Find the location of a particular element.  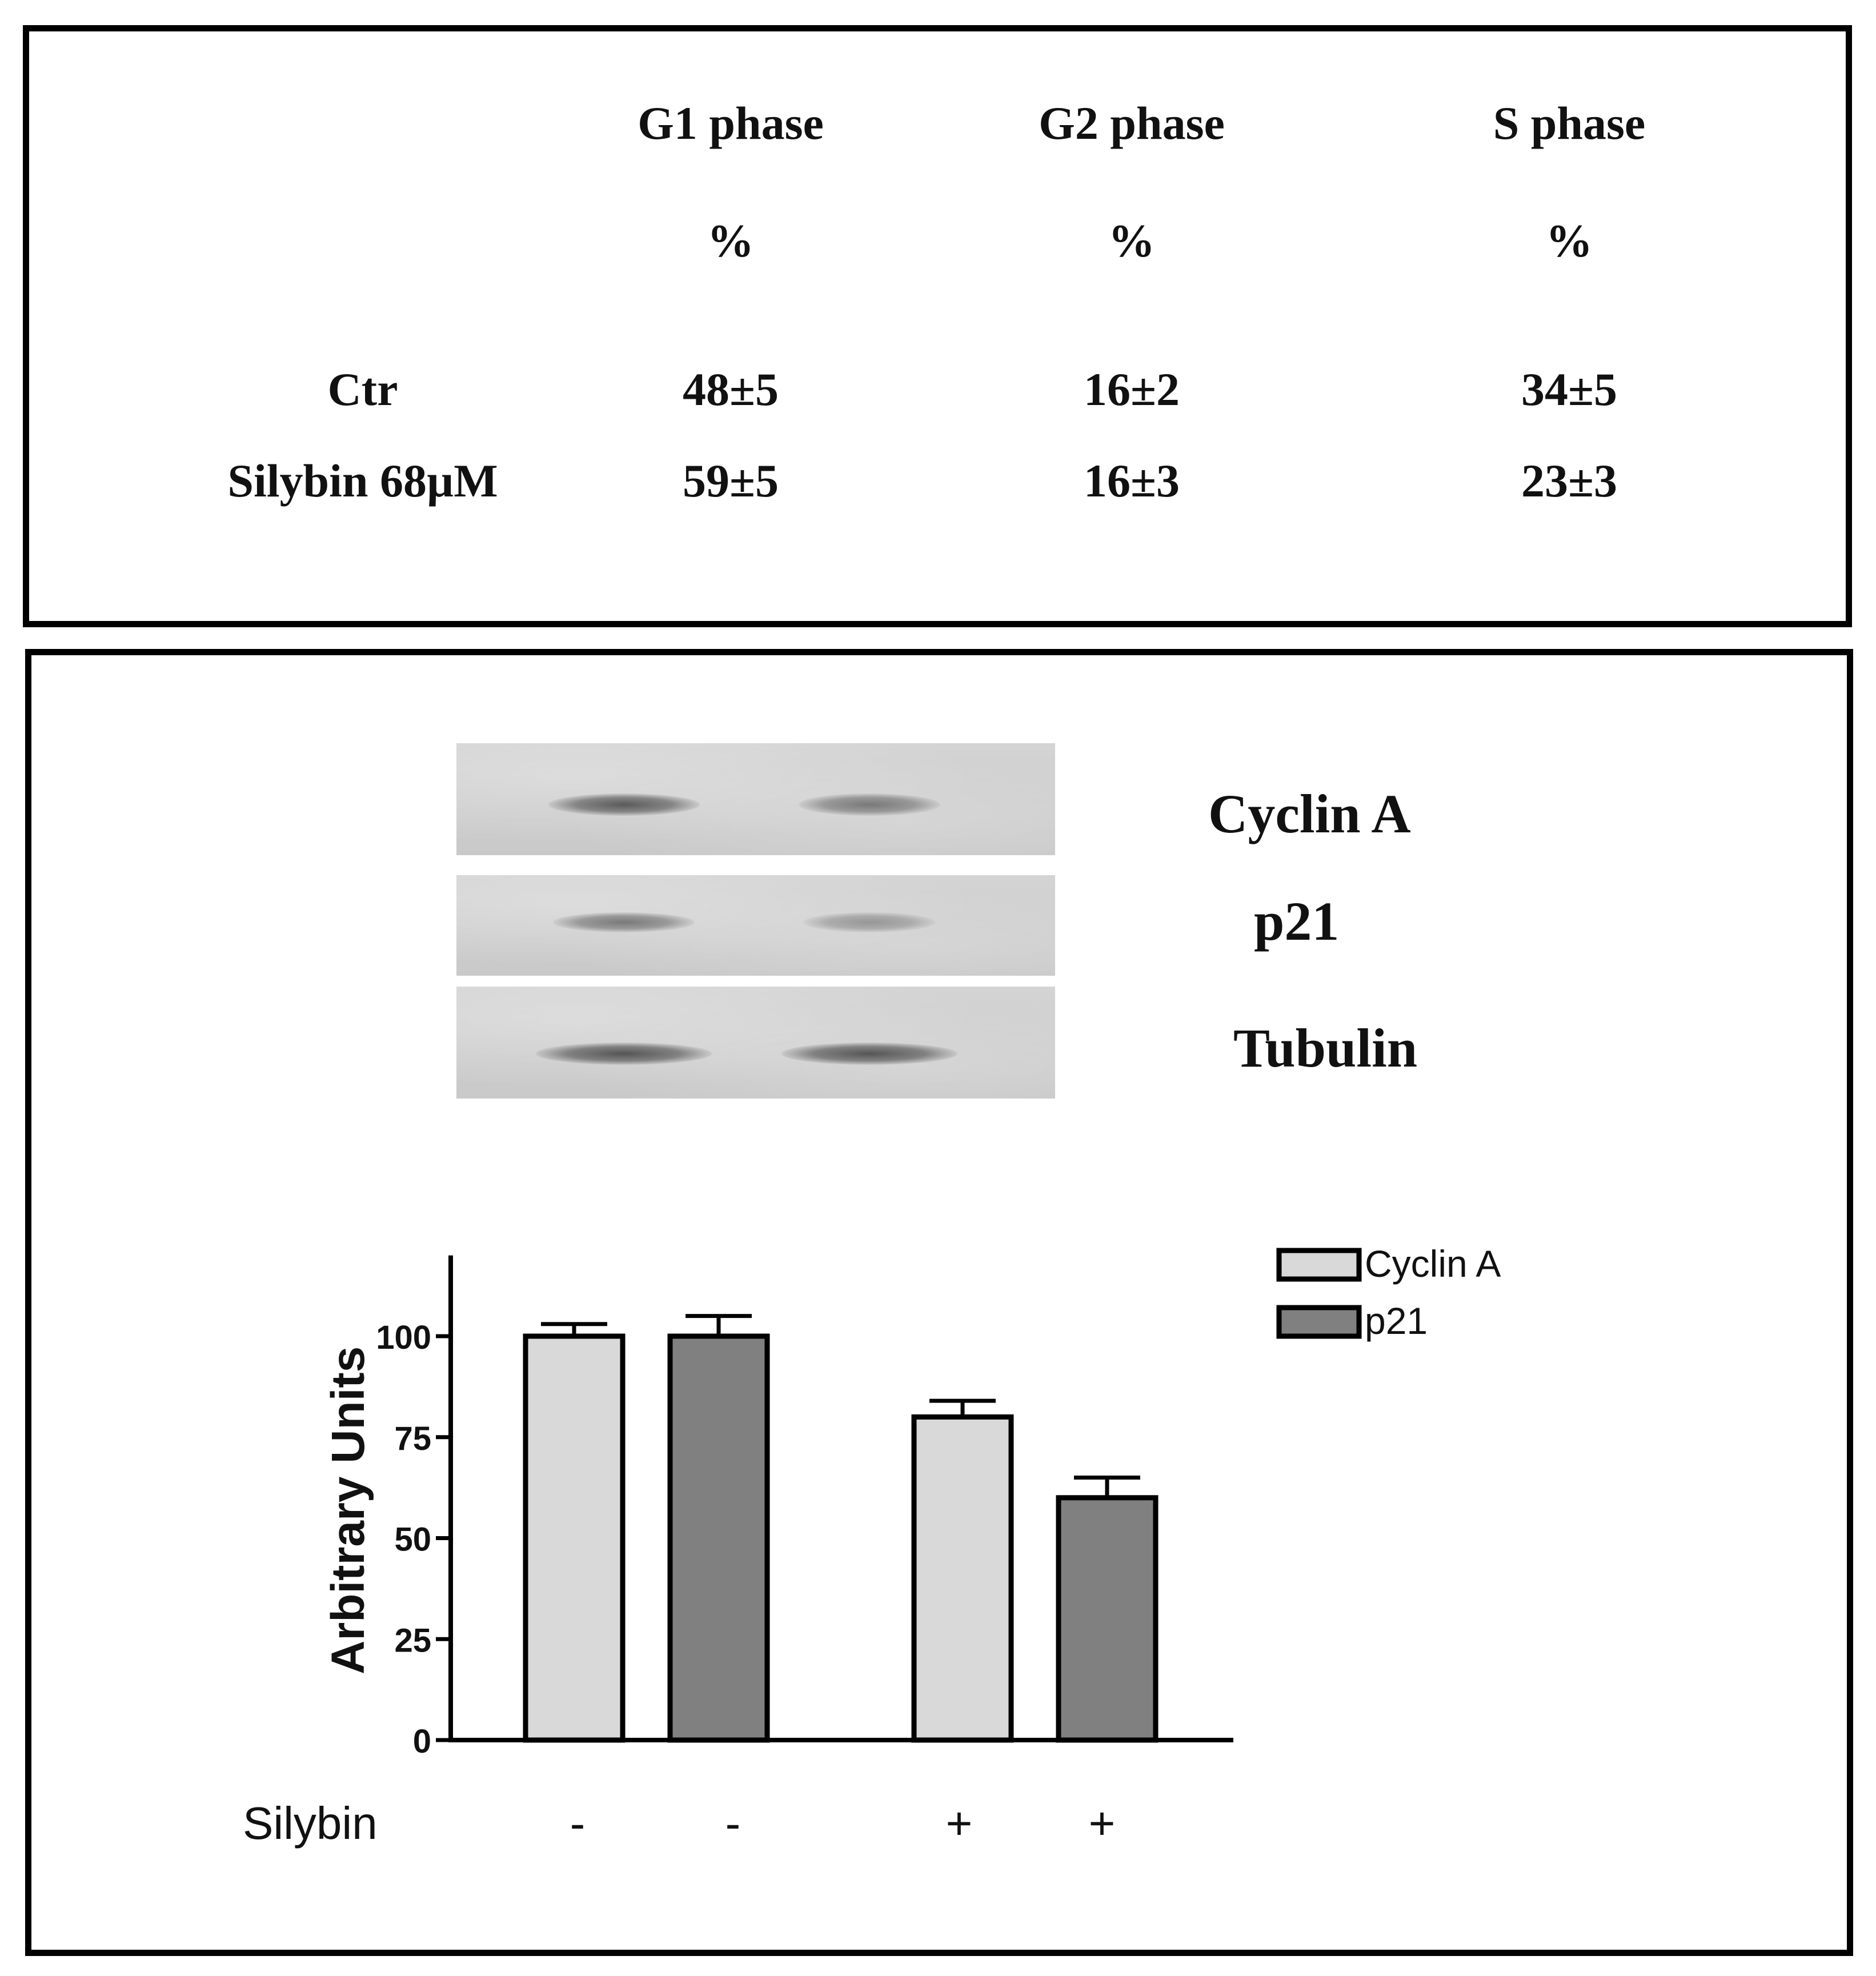

y-tick-label: 0 is located at coordinates (422, 1741).